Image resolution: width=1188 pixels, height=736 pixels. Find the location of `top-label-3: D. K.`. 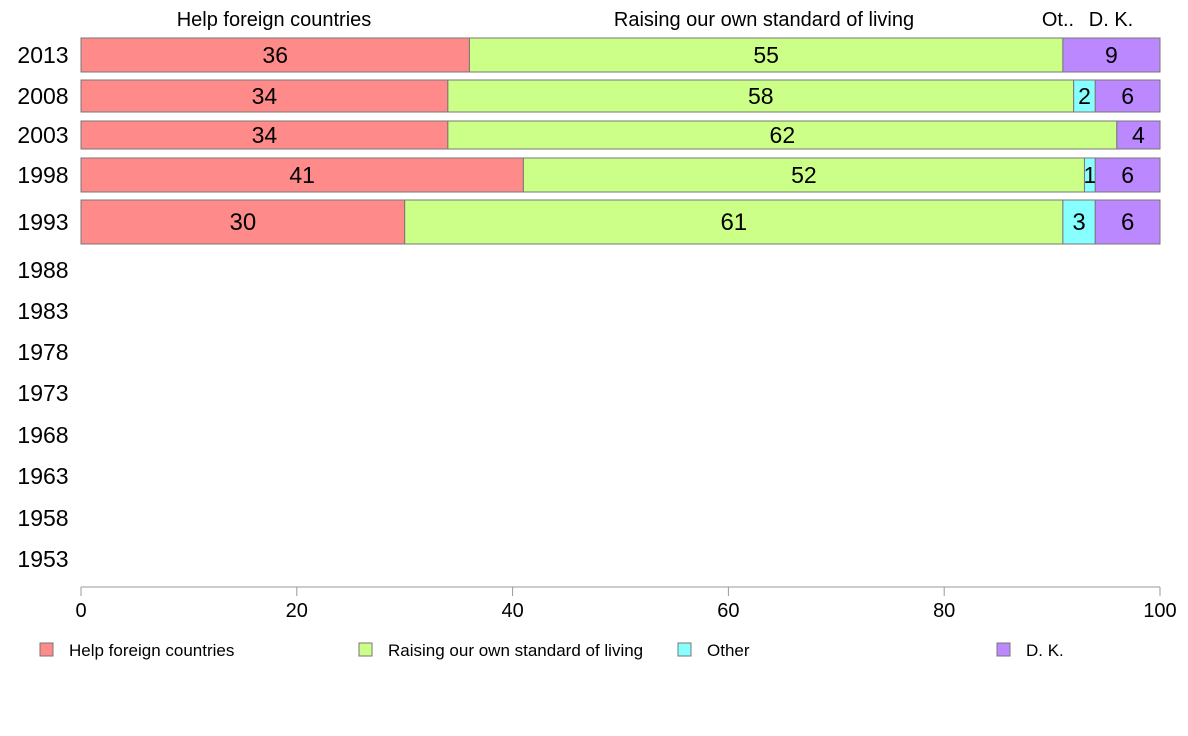

top-label-3: D. K. is located at coordinates (1111, 20).